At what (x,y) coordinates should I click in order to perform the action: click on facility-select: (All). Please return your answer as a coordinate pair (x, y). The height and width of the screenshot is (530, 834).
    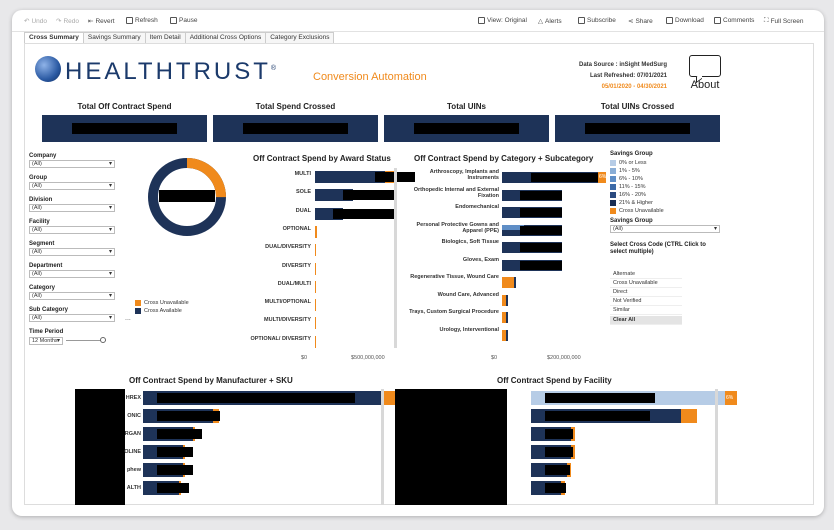
    Looking at the image, I should click on (72, 230).